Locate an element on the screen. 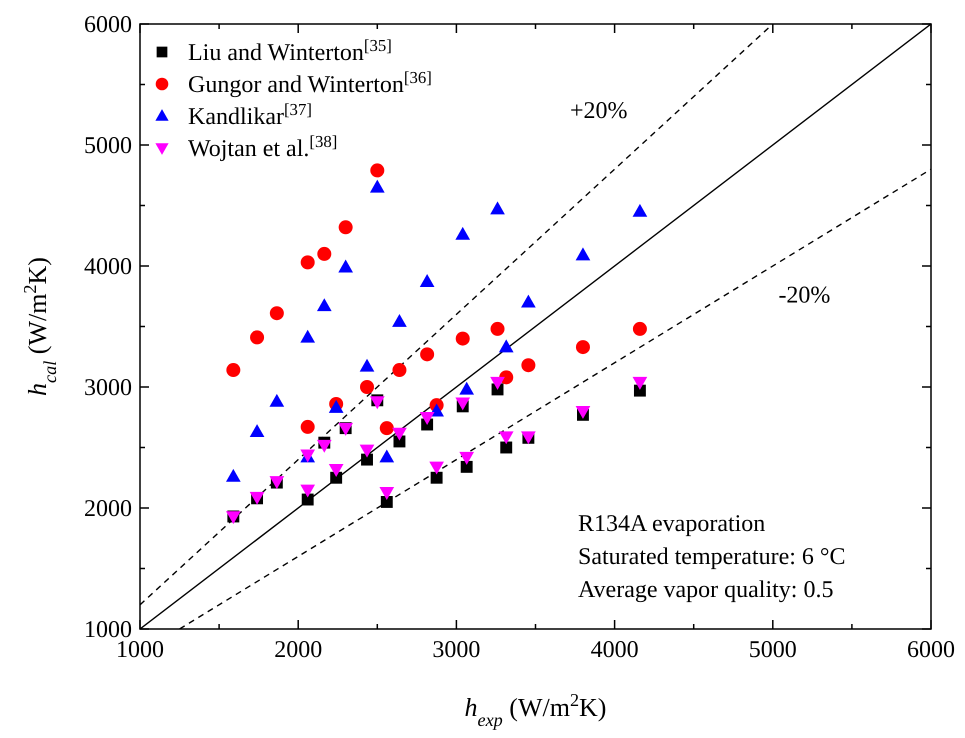  y-tick-label: 3000 is located at coordinates (108, 388).